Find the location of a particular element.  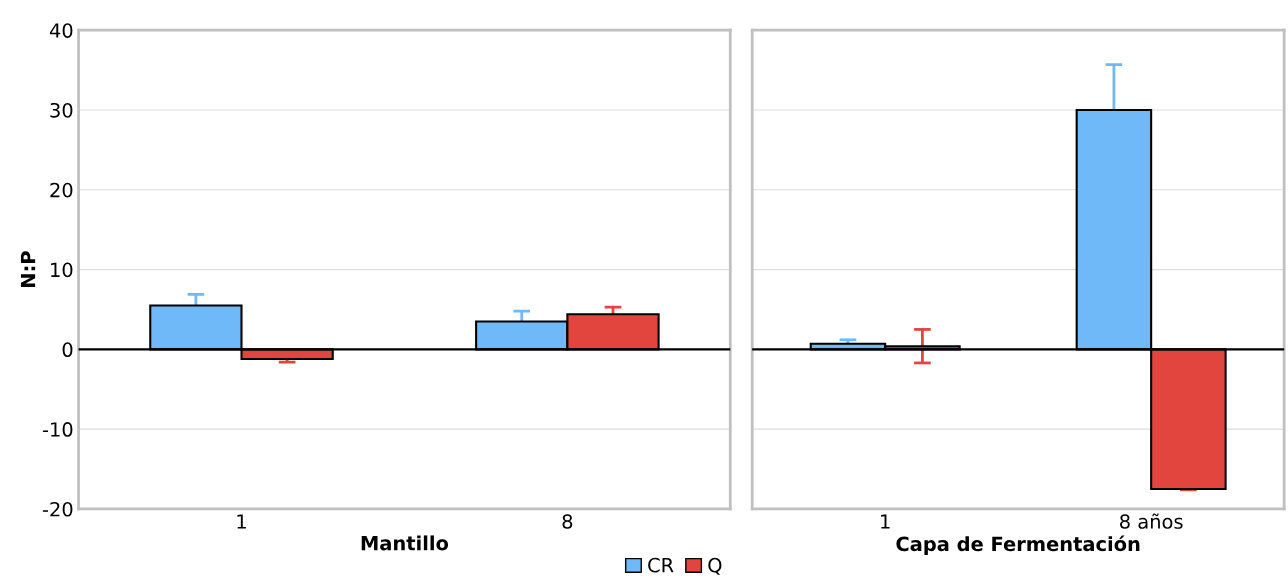

y-axis-title: N:P is located at coordinates (28, 269).